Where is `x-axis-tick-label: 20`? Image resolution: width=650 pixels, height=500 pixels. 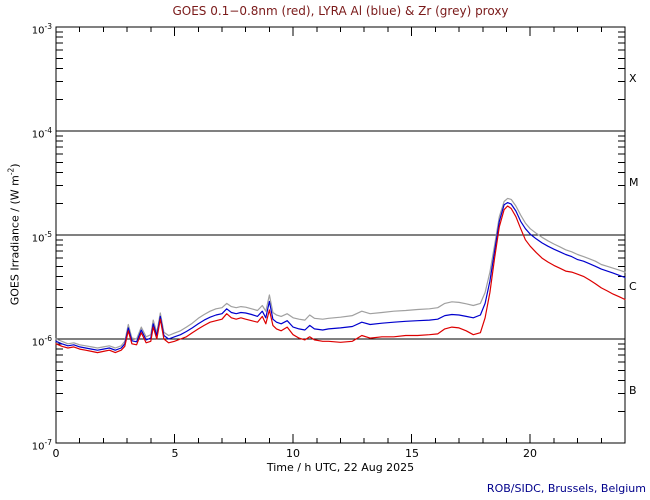
x-axis-tick-label: 20 is located at coordinates (530, 453).